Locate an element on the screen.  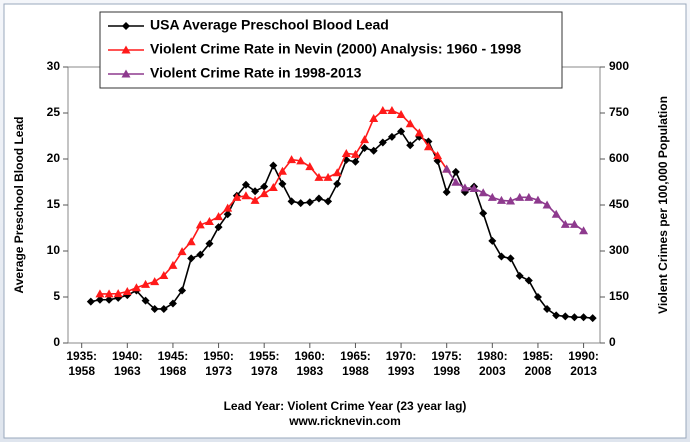
y2-tick-label: 150 is located at coordinates (619, 296).